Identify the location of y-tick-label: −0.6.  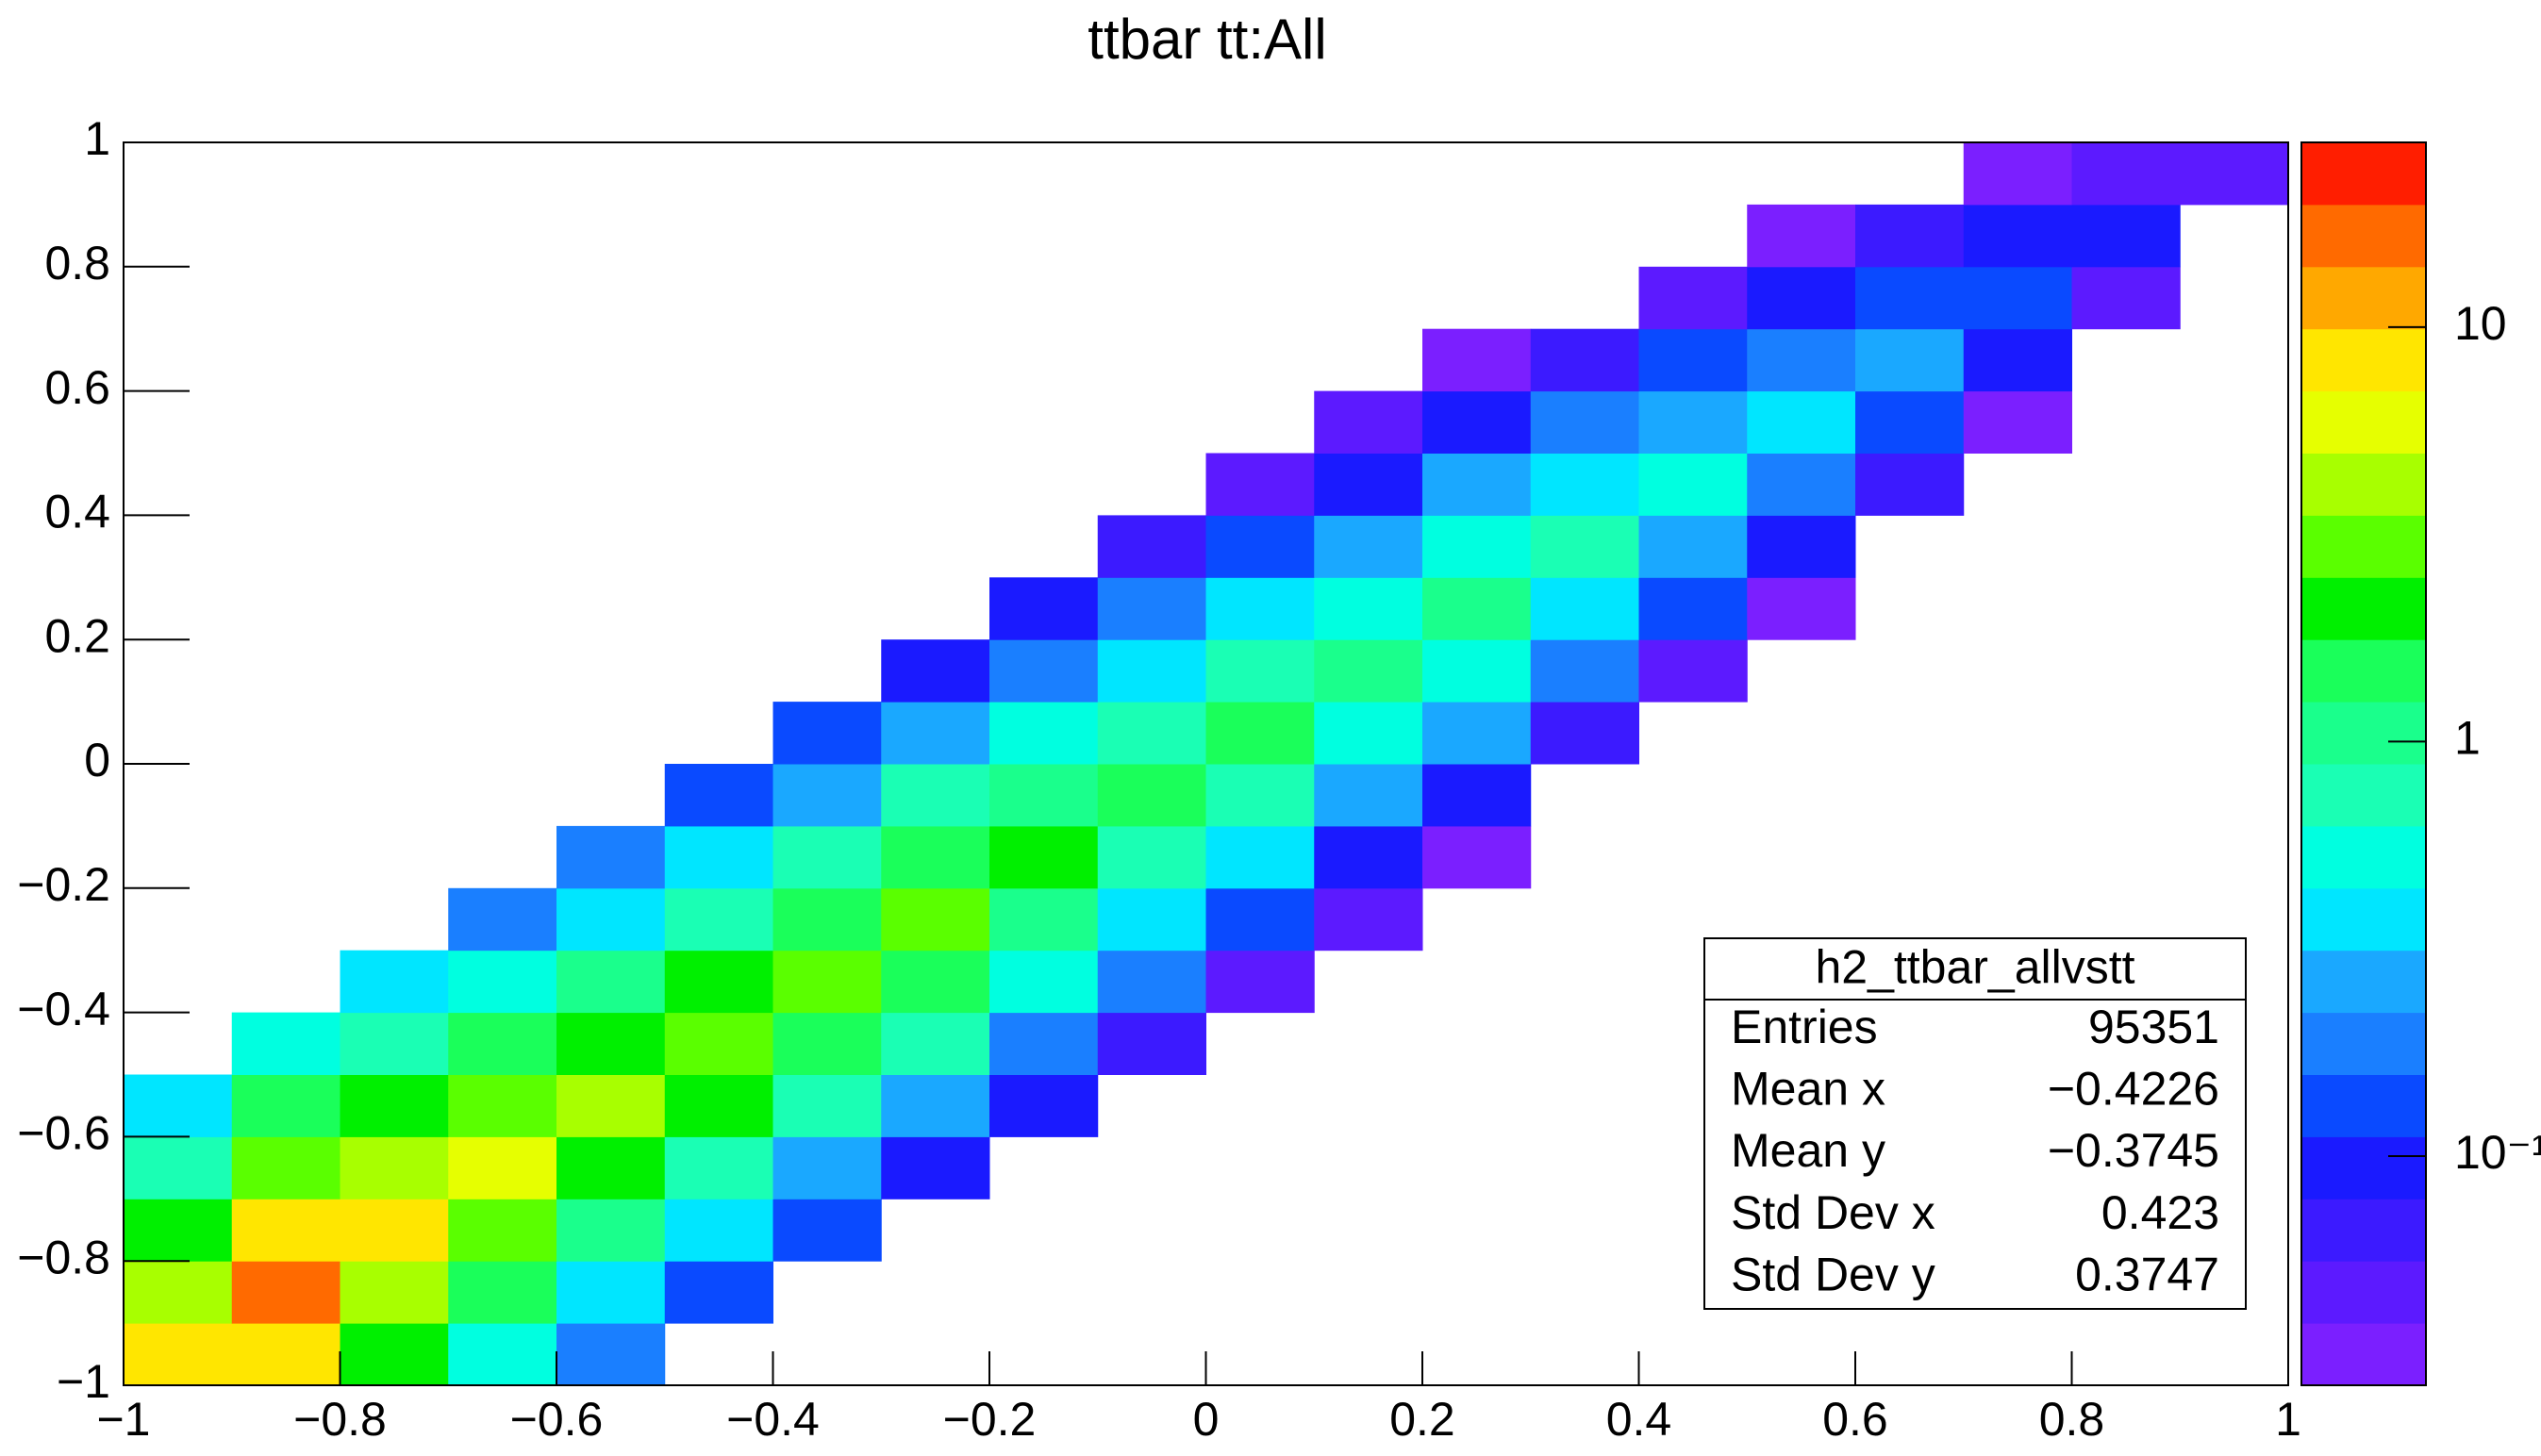
(63, 1134).